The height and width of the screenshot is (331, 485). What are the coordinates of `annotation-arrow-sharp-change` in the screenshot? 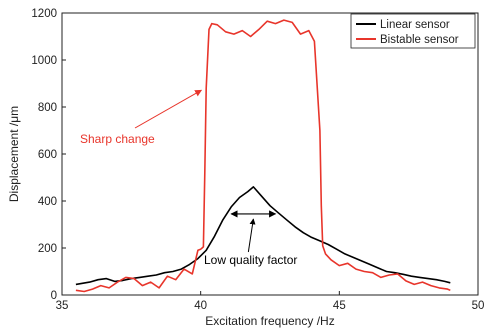 It's located at (168, 109).